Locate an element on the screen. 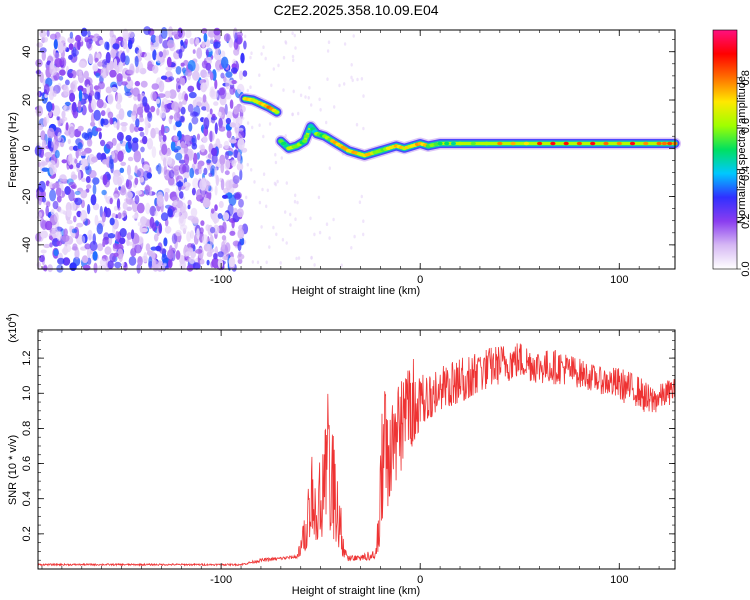 Image resolution: width=750 pixels, height=600 pixels. snr-x-axis-label: Height of straight line (km) is located at coordinates (356, 591).